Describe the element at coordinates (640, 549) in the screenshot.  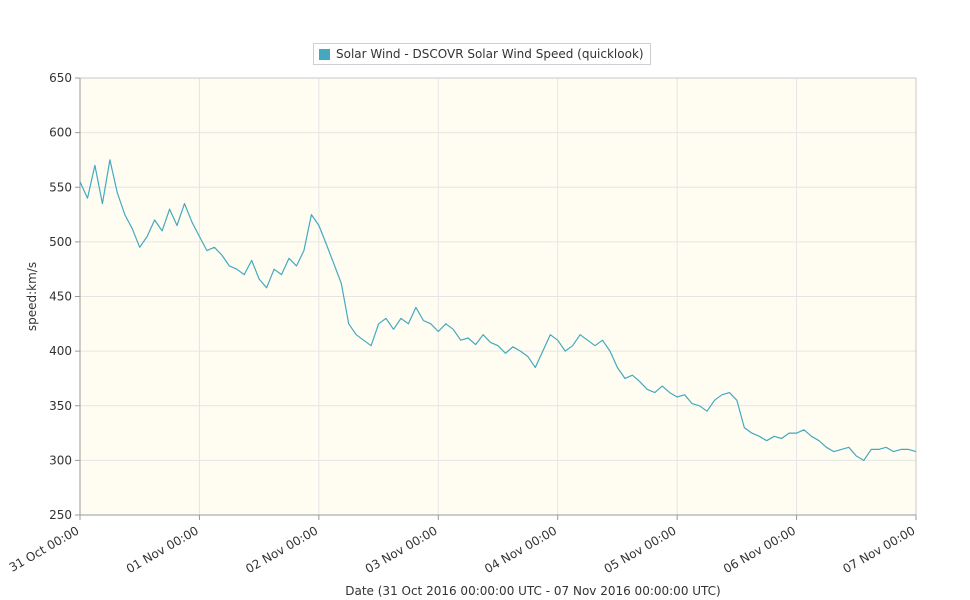
I see `x-tick-label: 05 Nov 00:00` at that location.